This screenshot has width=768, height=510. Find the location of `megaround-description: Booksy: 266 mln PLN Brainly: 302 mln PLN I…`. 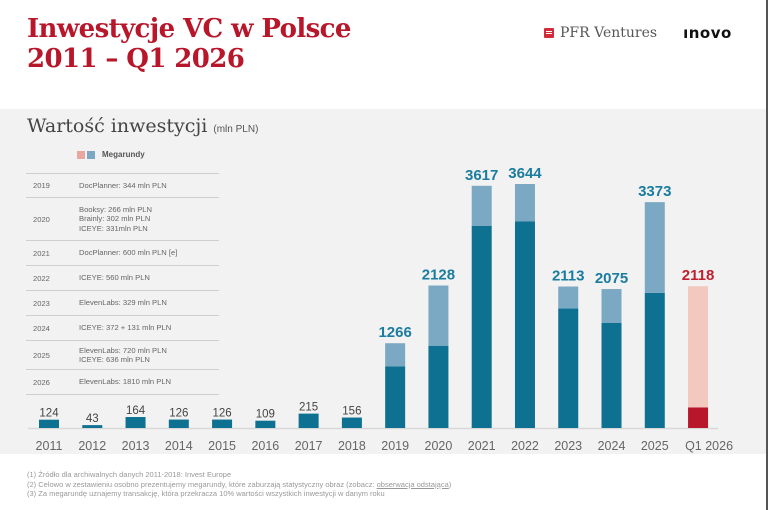

megaround-description: Booksy: 266 mln PLN Brainly: 302 mln PLN I… is located at coordinates (116, 218).